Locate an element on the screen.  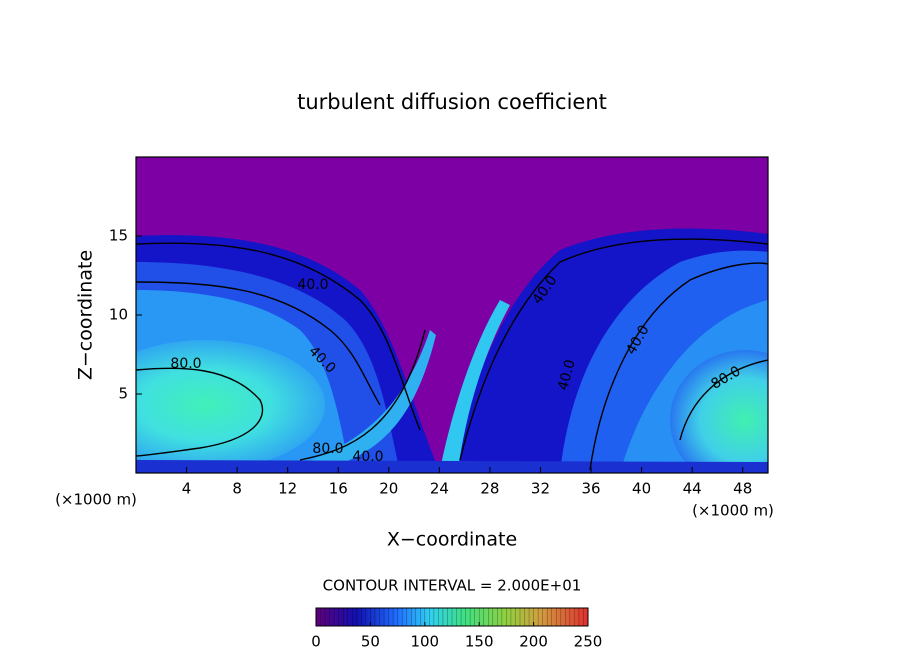
x-tick-label: 8 is located at coordinates (237, 489).